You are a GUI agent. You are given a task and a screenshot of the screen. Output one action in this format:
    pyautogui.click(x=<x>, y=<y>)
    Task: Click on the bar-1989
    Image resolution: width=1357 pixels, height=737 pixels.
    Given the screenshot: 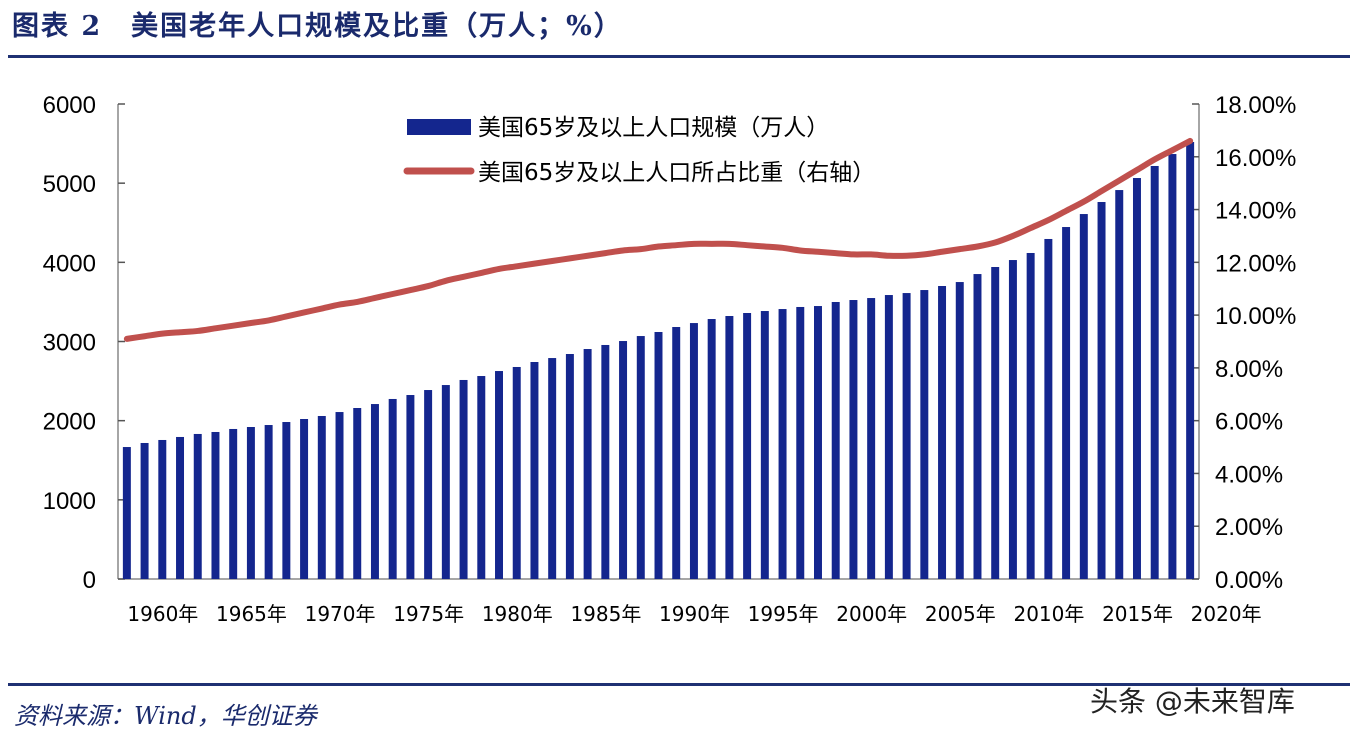 What is the action you would take?
    pyautogui.click(x=640, y=457)
    